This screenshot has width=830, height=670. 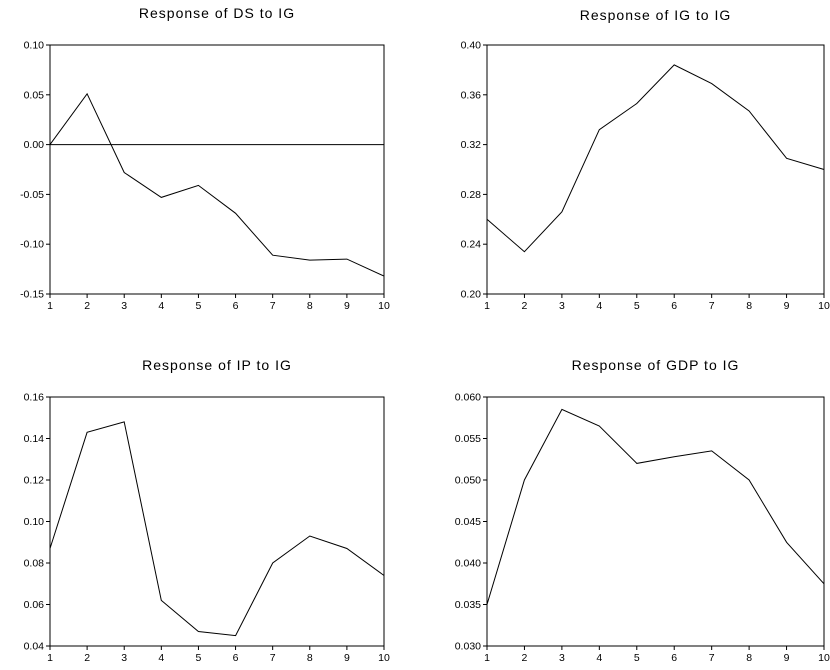 What do you see at coordinates (217, 365) in the screenshot?
I see `chart-title: Response of IP to IG` at bounding box center [217, 365].